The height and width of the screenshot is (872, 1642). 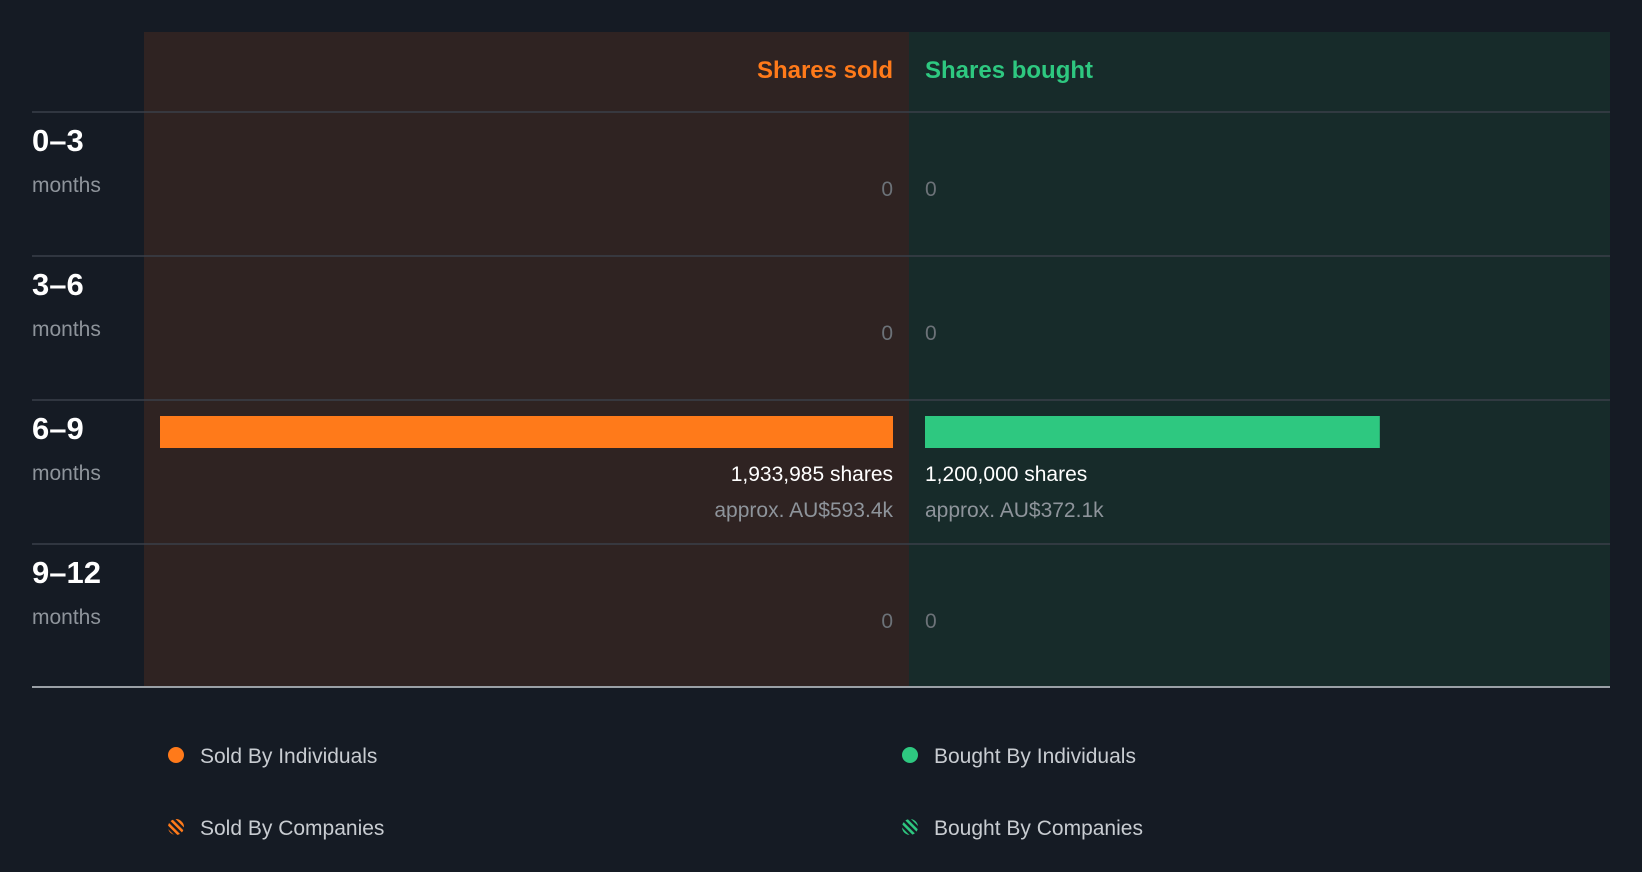 I want to click on sold-value-label: approx. AU$593.4k, so click(x=803, y=510).